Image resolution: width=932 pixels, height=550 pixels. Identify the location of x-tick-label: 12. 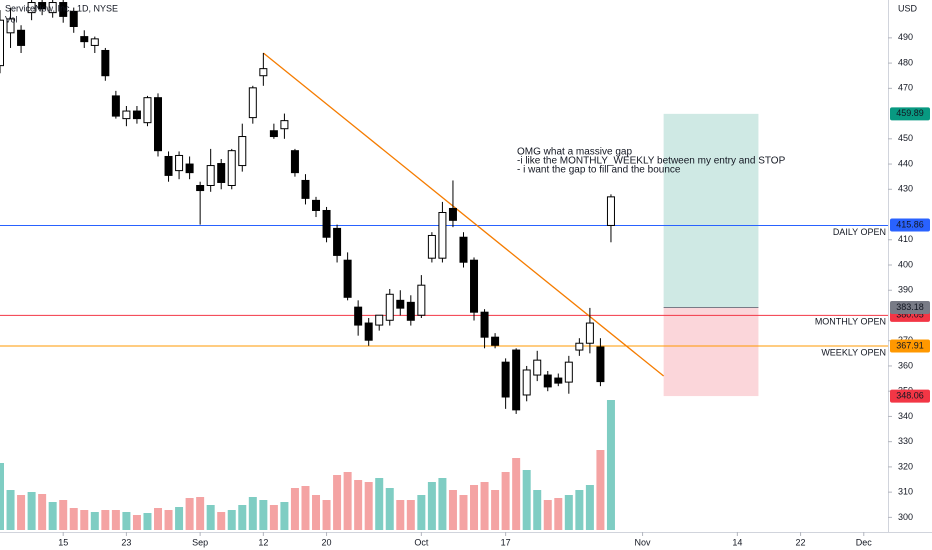
(263, 542).